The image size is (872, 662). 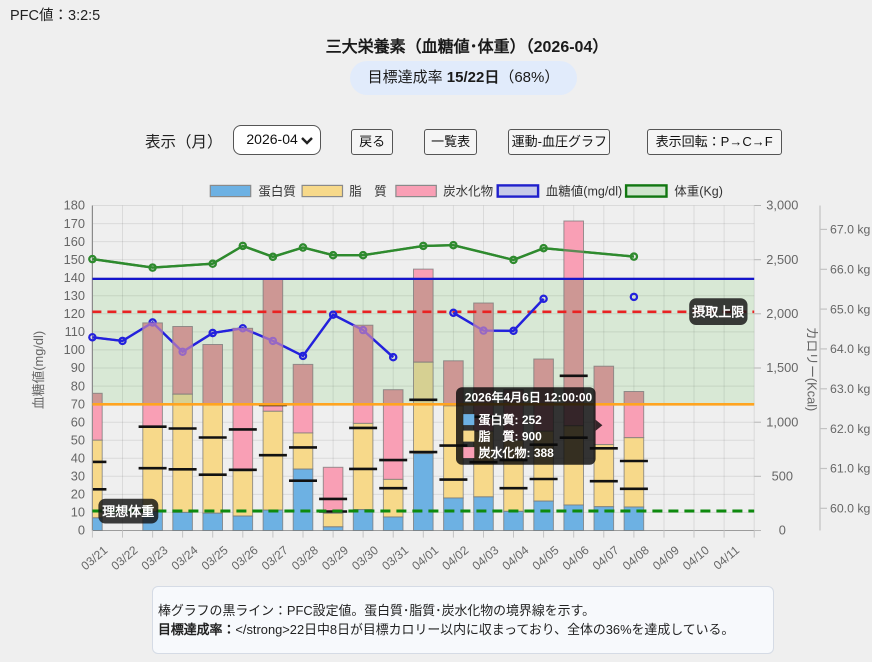 What do you see at coordinates (636, 558) in the screenshot?
I see `svg-text: 04/08` at bounding box center [636, 558].